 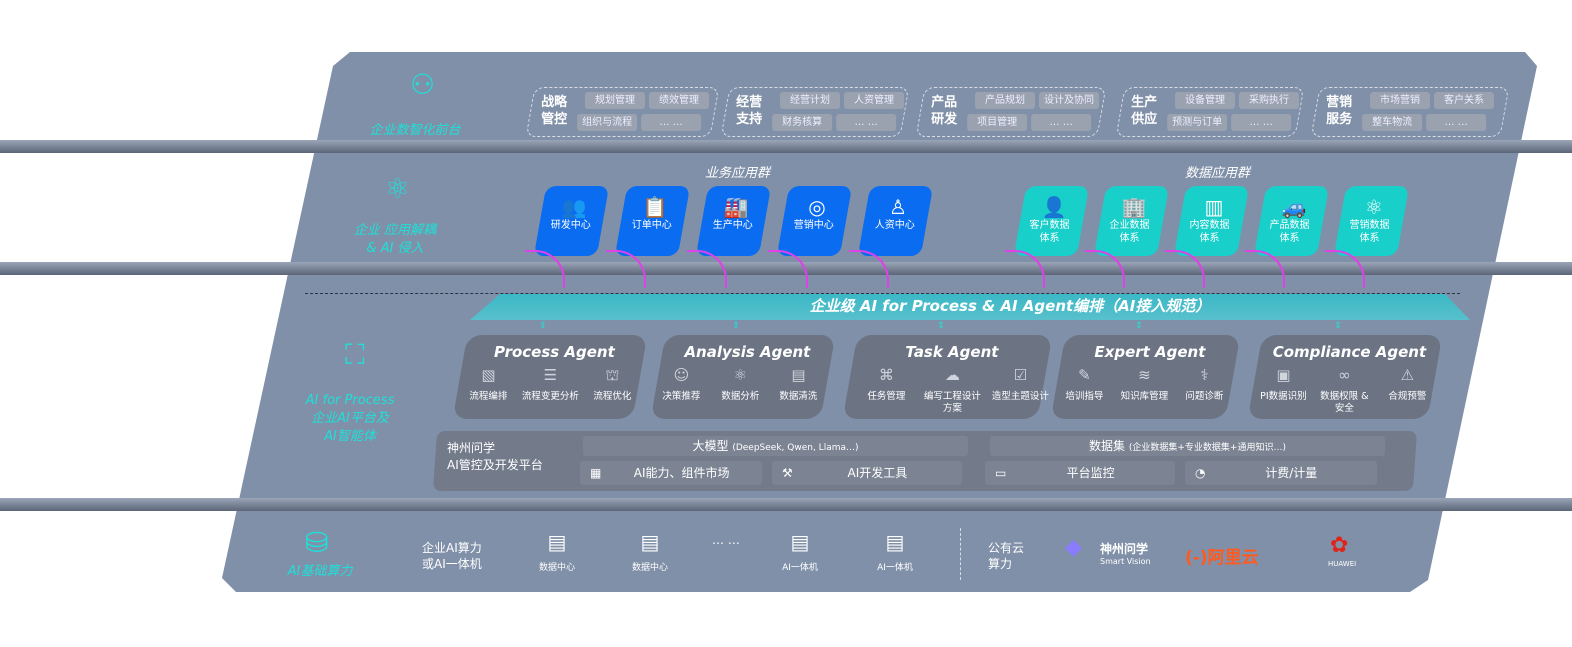 I want to click on agent-feature: ✎ 培训指导, so click(x=1084, y=384).